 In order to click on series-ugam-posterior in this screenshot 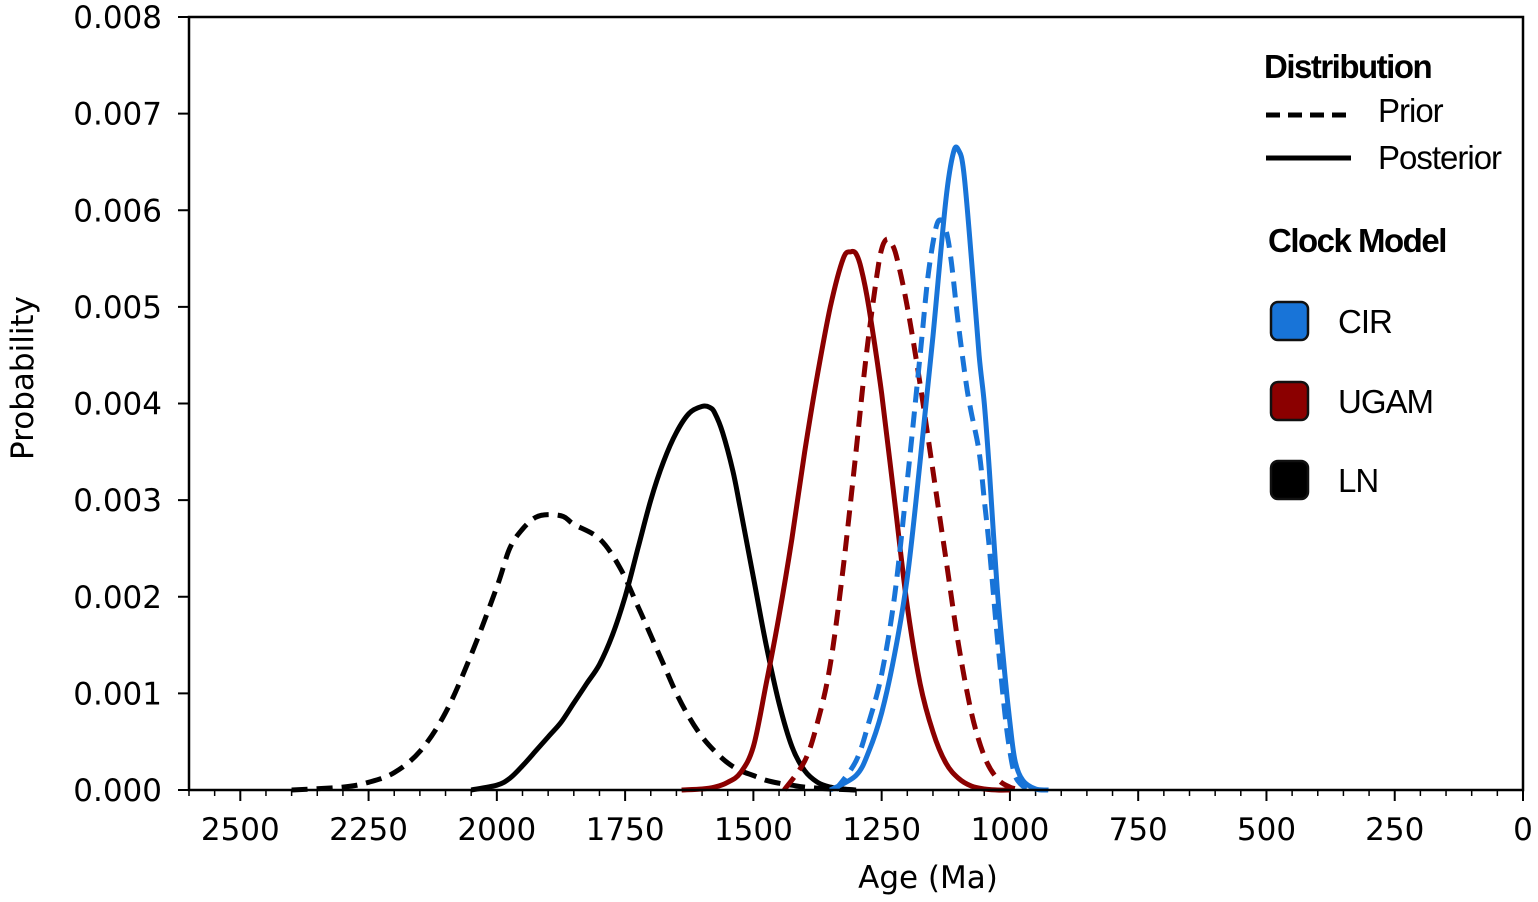, I will do `click(845, 520)`.